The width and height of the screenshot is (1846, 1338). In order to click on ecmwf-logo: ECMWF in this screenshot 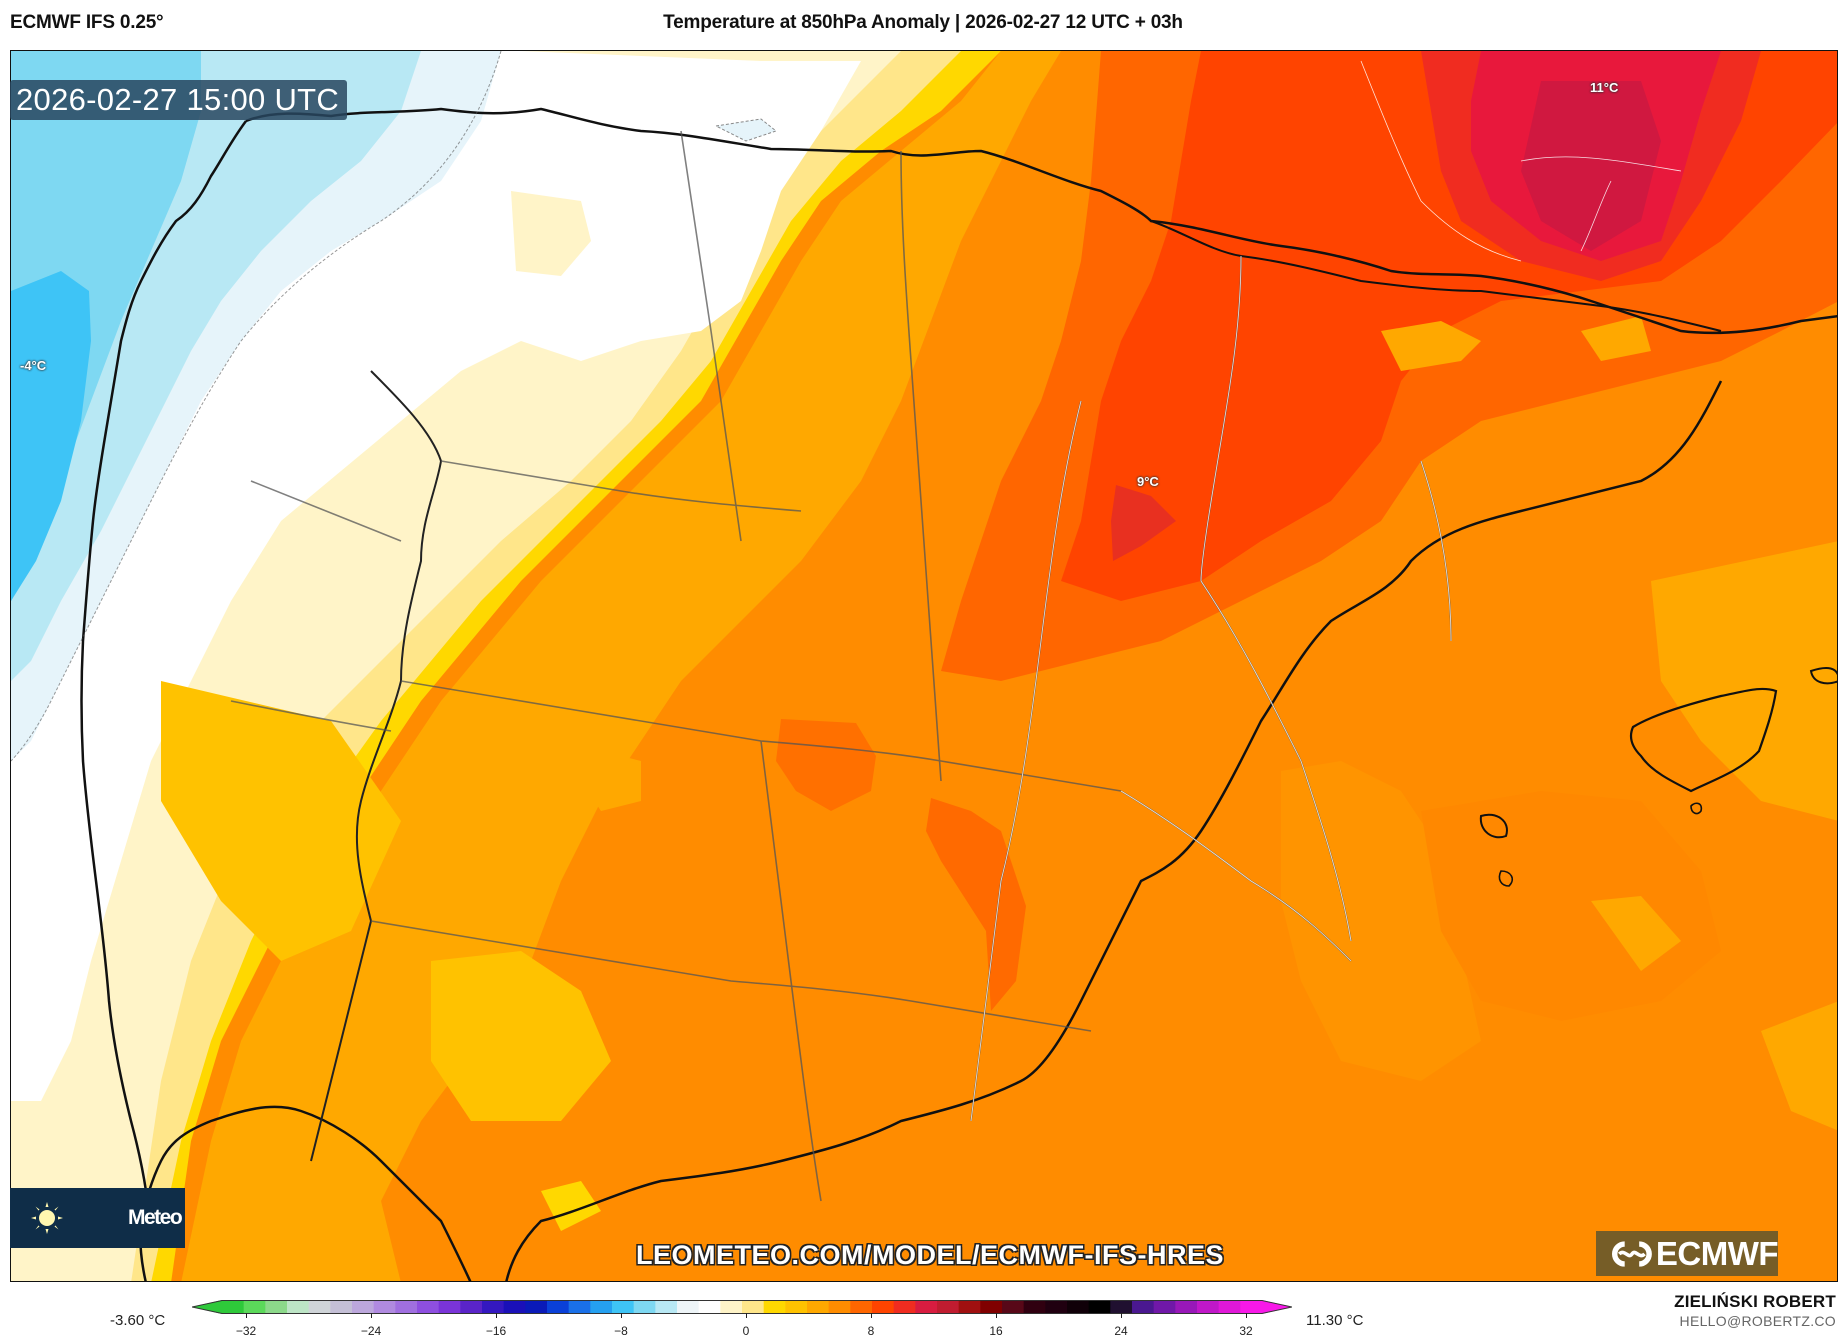, I will do `click(1687, 1253)`.